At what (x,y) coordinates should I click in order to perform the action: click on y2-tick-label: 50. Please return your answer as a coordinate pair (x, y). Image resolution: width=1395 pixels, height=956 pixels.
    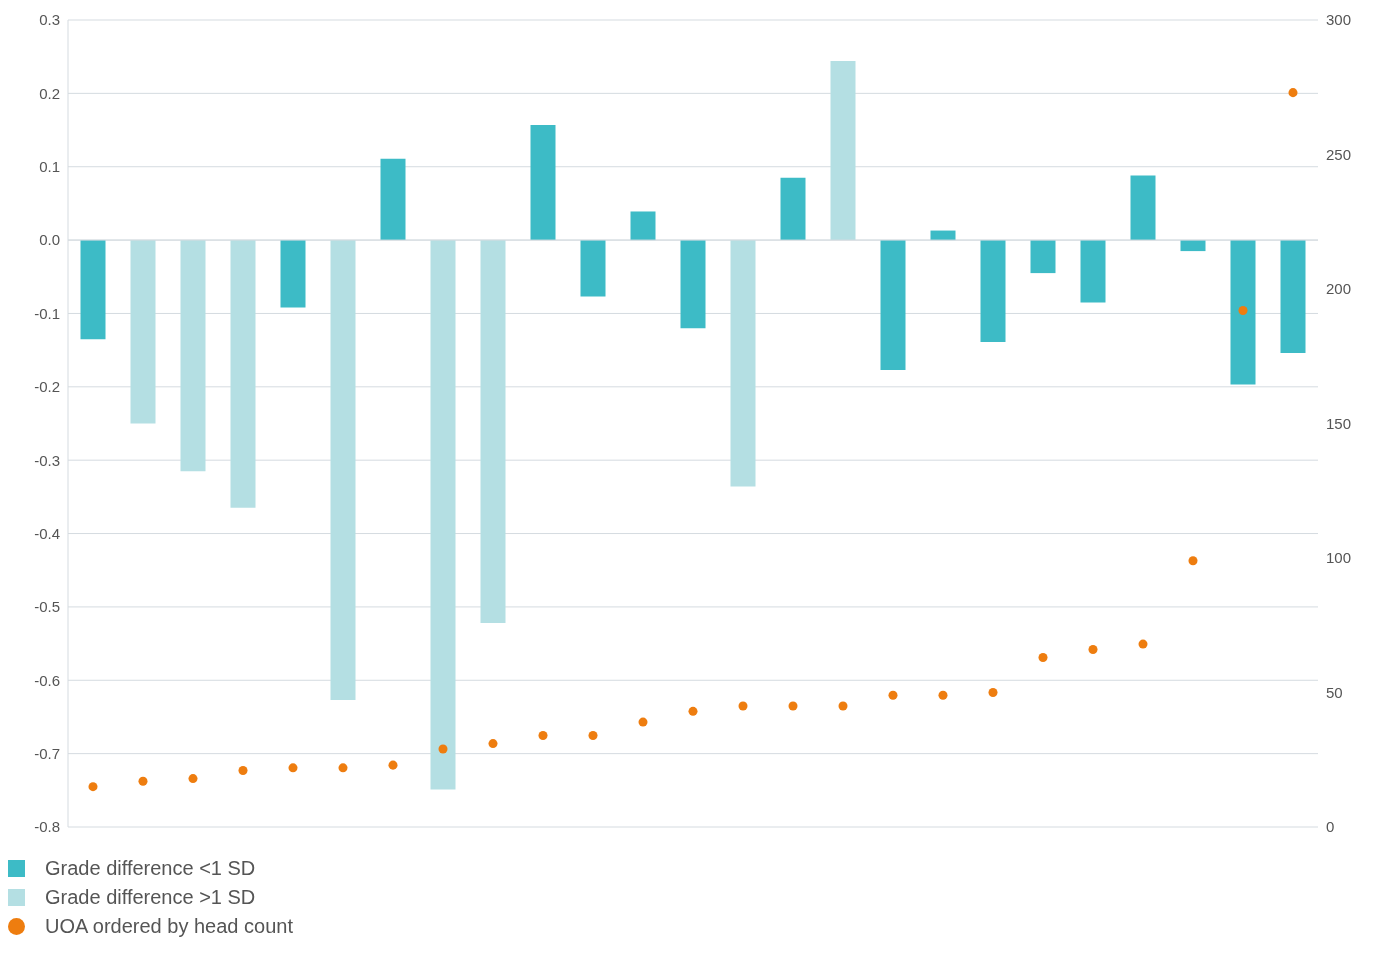
    Looking at the image, I should click on (1334, 692).